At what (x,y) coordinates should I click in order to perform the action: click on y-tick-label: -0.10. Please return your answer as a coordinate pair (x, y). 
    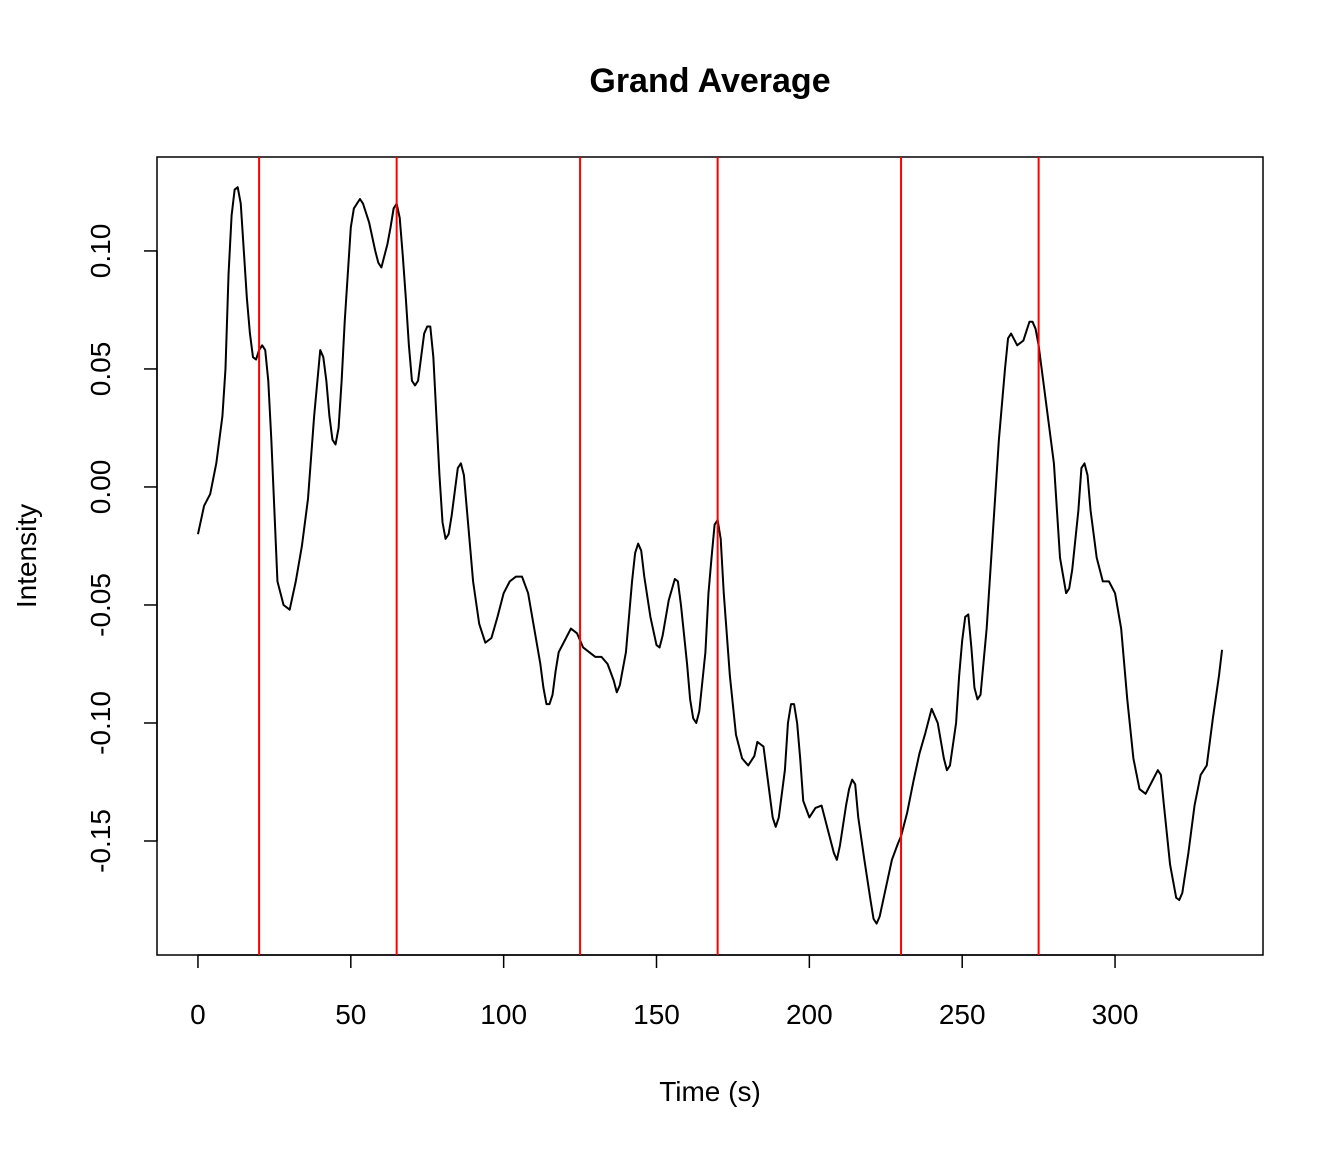
    Looking at the image, I should click on (100, 723).